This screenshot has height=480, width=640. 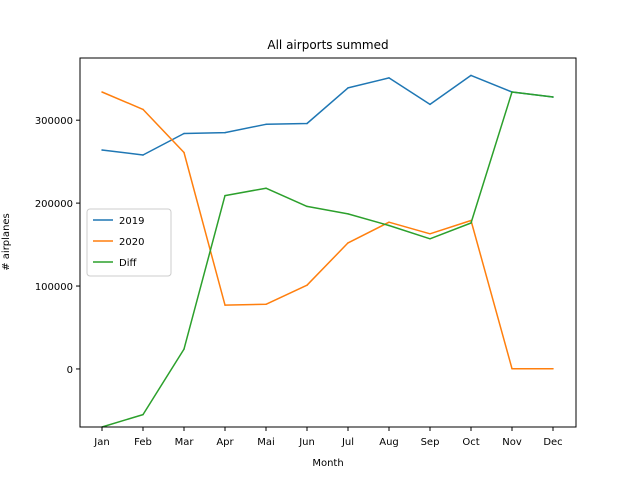 What do you see at coordinates (54, 204) in the screenshot?
I see `y-tick-label: 200000` at bounding box center [54, 204].